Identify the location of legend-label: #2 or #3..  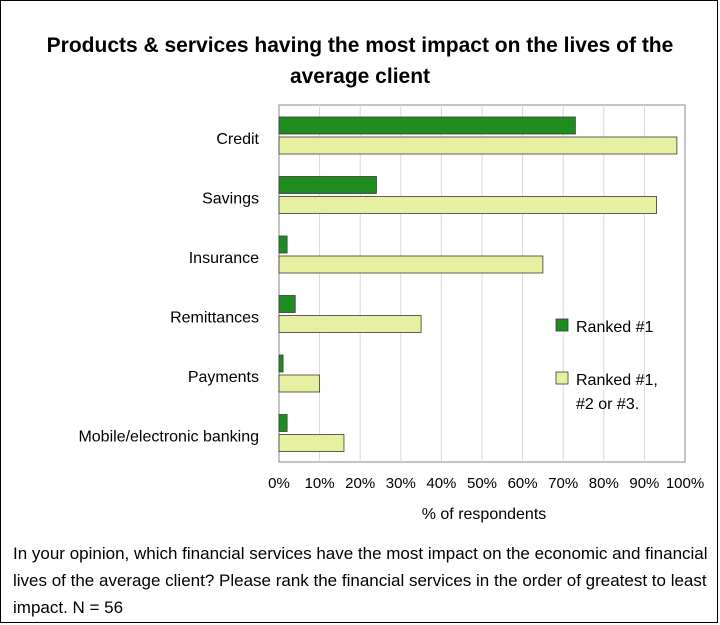
(607, 404).